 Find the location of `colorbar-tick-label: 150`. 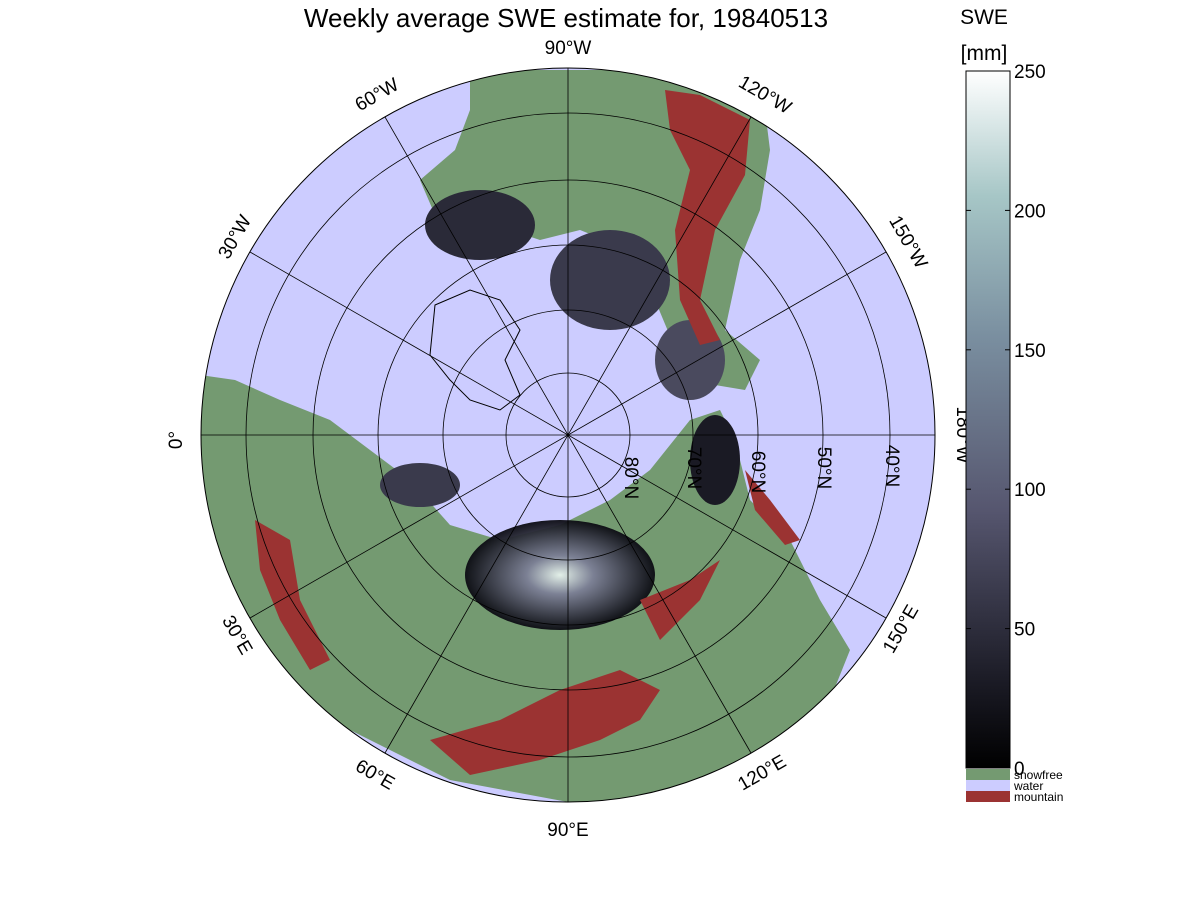

colorbar-tick-label: 150 is located at coordinates (1030, 351).